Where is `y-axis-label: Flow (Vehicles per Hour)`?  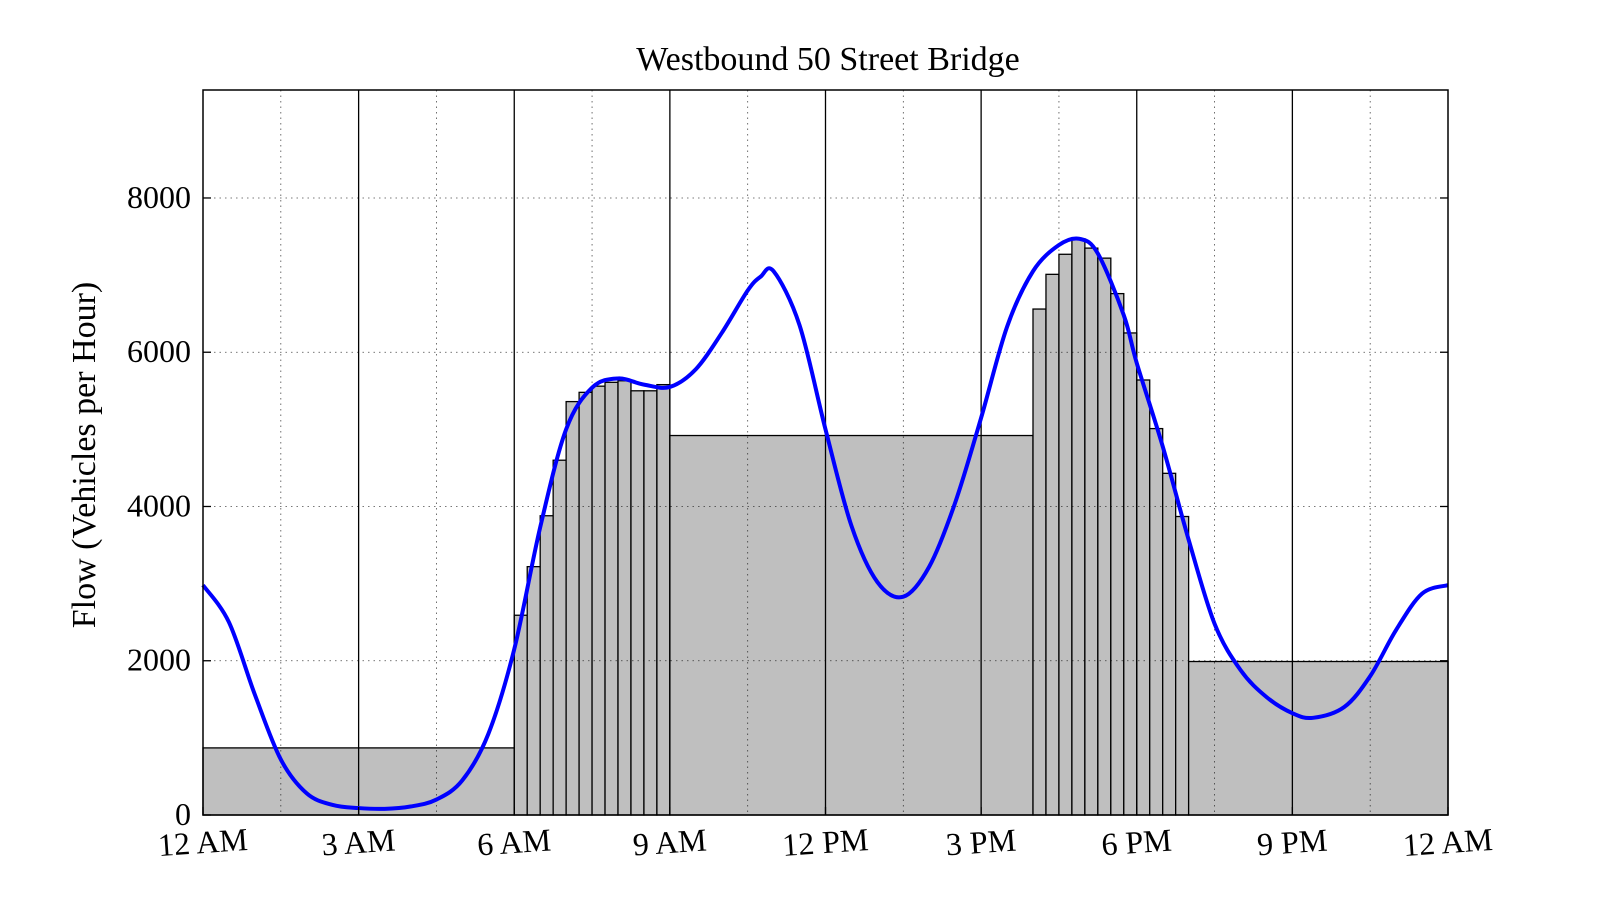
y-axis-label: Flow (Vehicles per Hour) is located at coordinates (84, 455).